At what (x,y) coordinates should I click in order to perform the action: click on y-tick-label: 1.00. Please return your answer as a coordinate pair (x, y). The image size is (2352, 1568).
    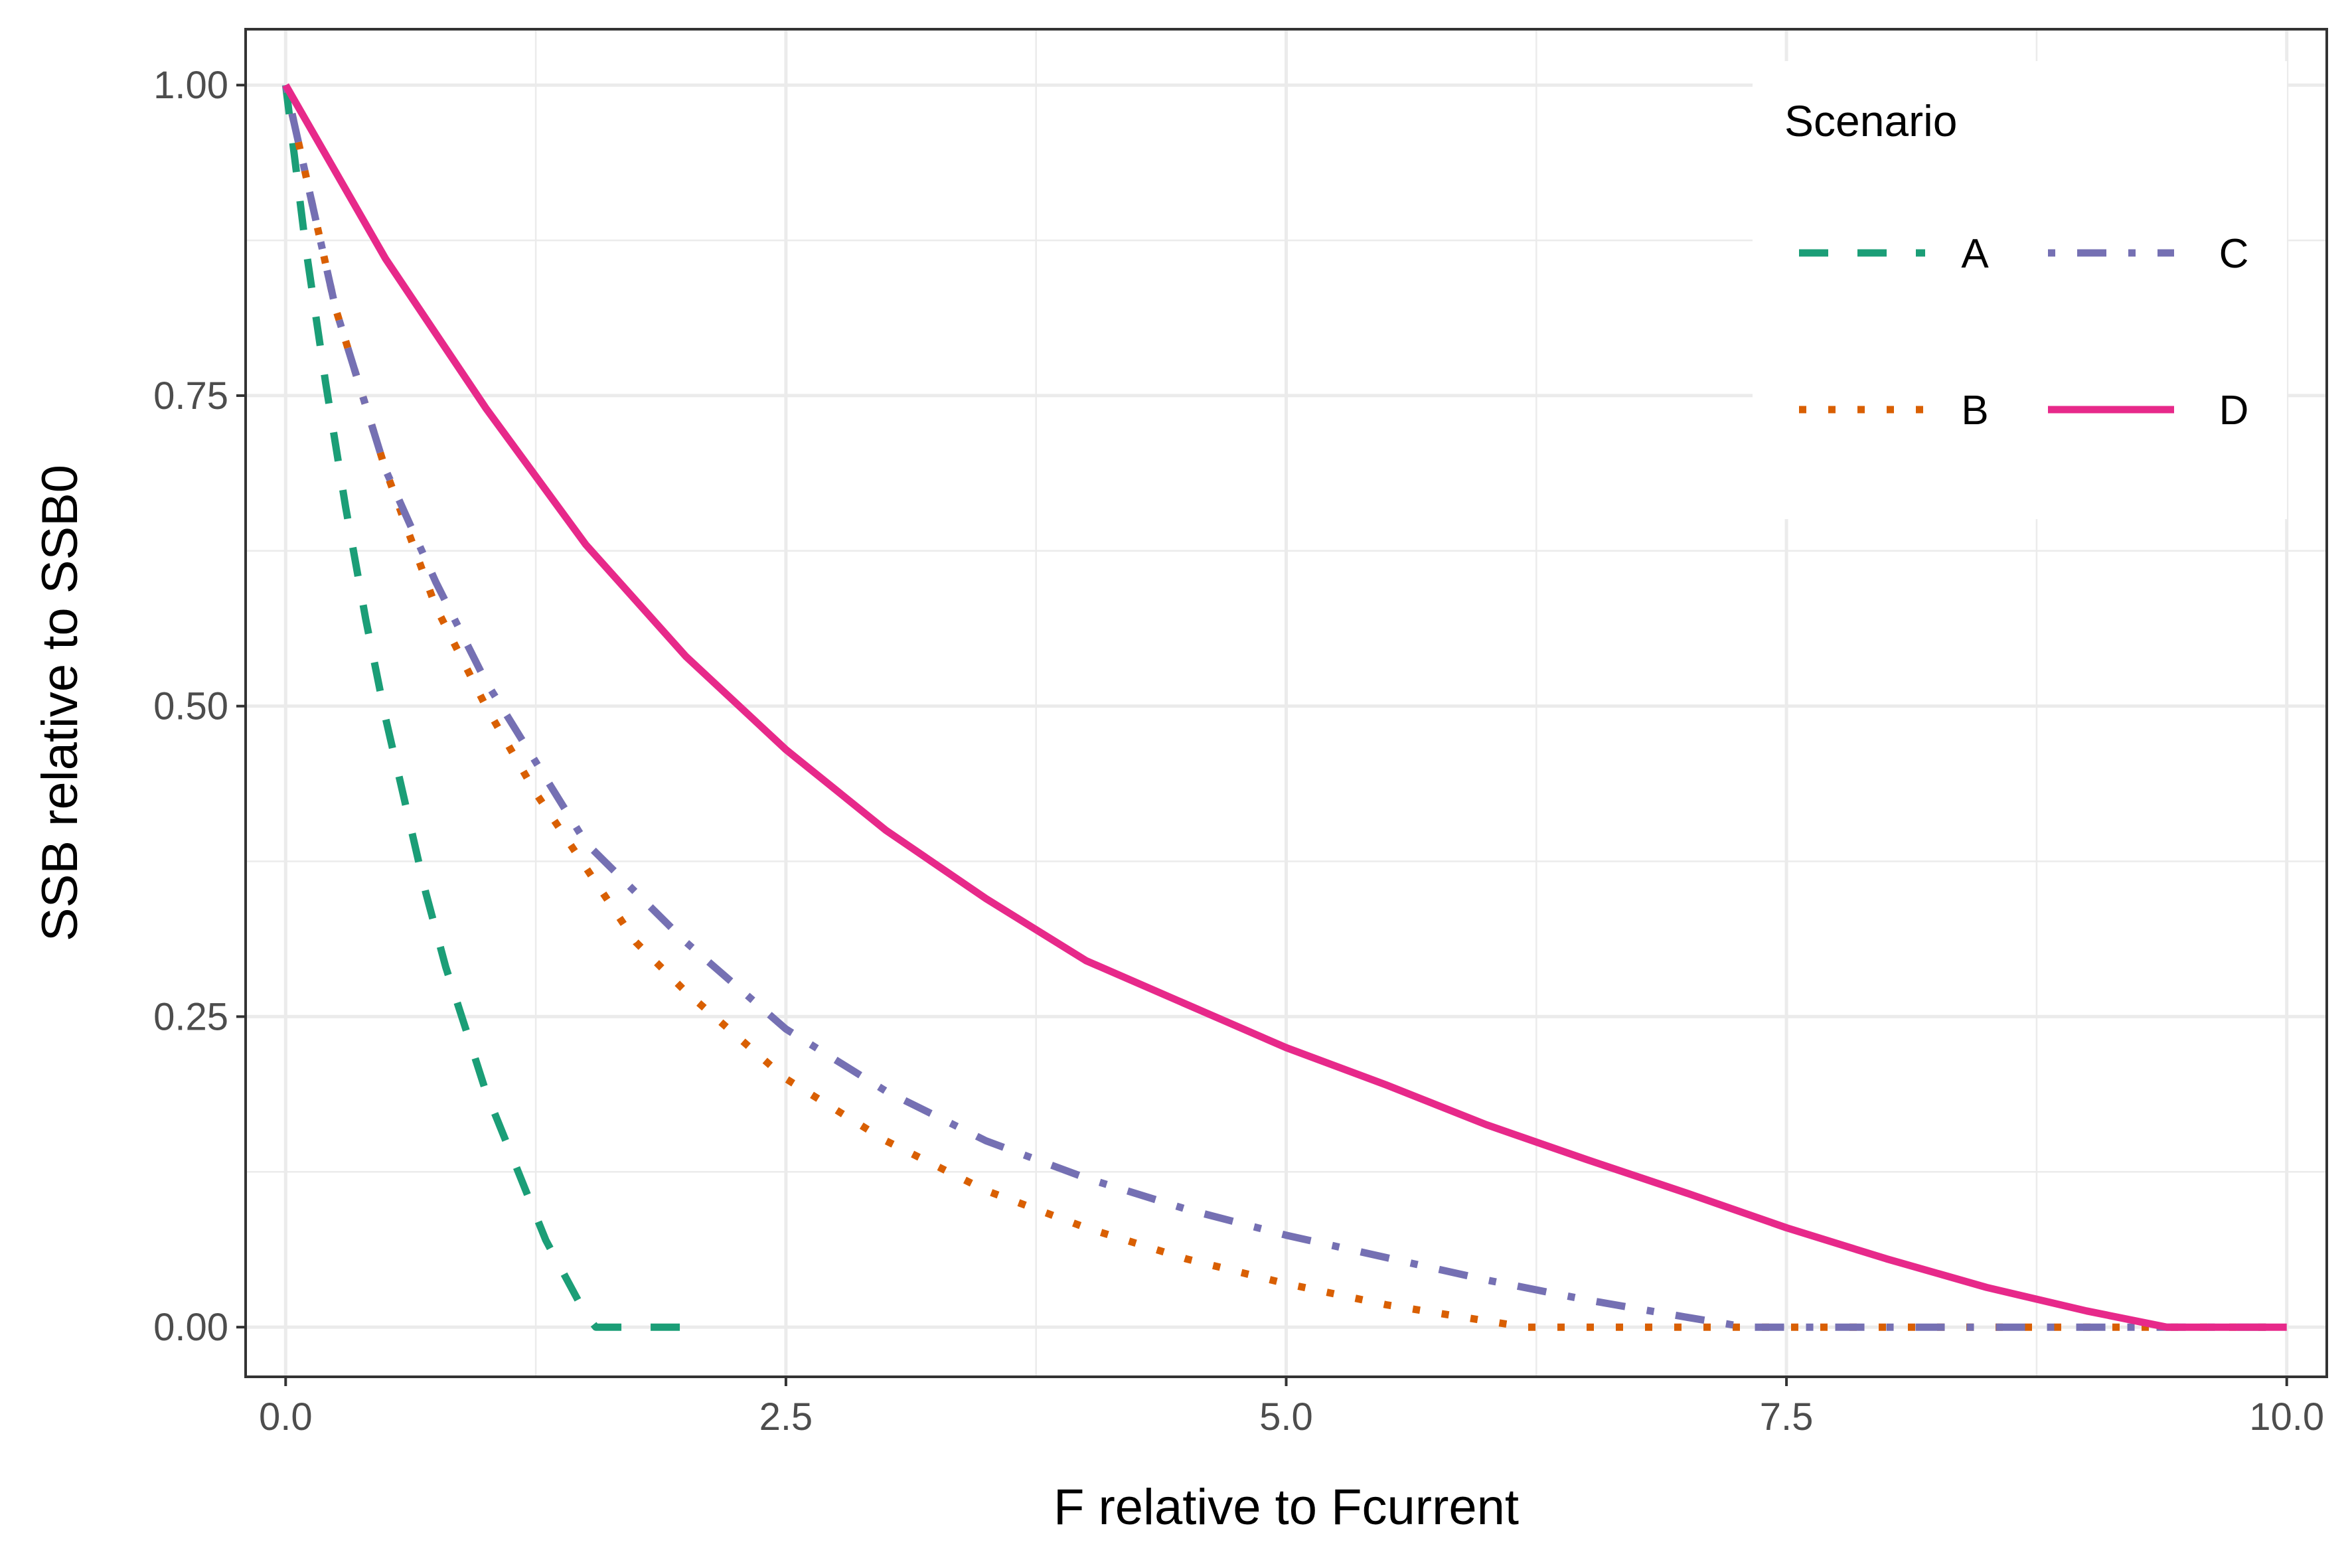
    Looking at the image, I should click on (191, 86).